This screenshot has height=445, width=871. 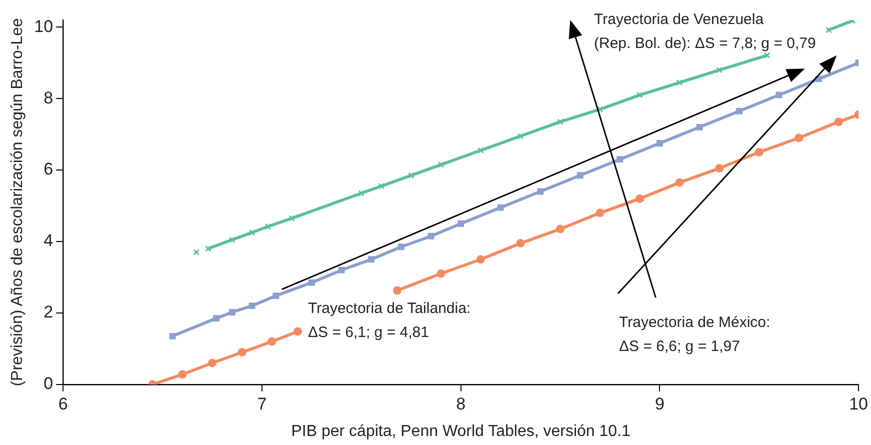 What do you see at coordinates (461, 431) in the screenshot?
I see `x-axis-title: PIB per cápita, Penn World Tables, versión 10.1` at bounding box center [461, 431].